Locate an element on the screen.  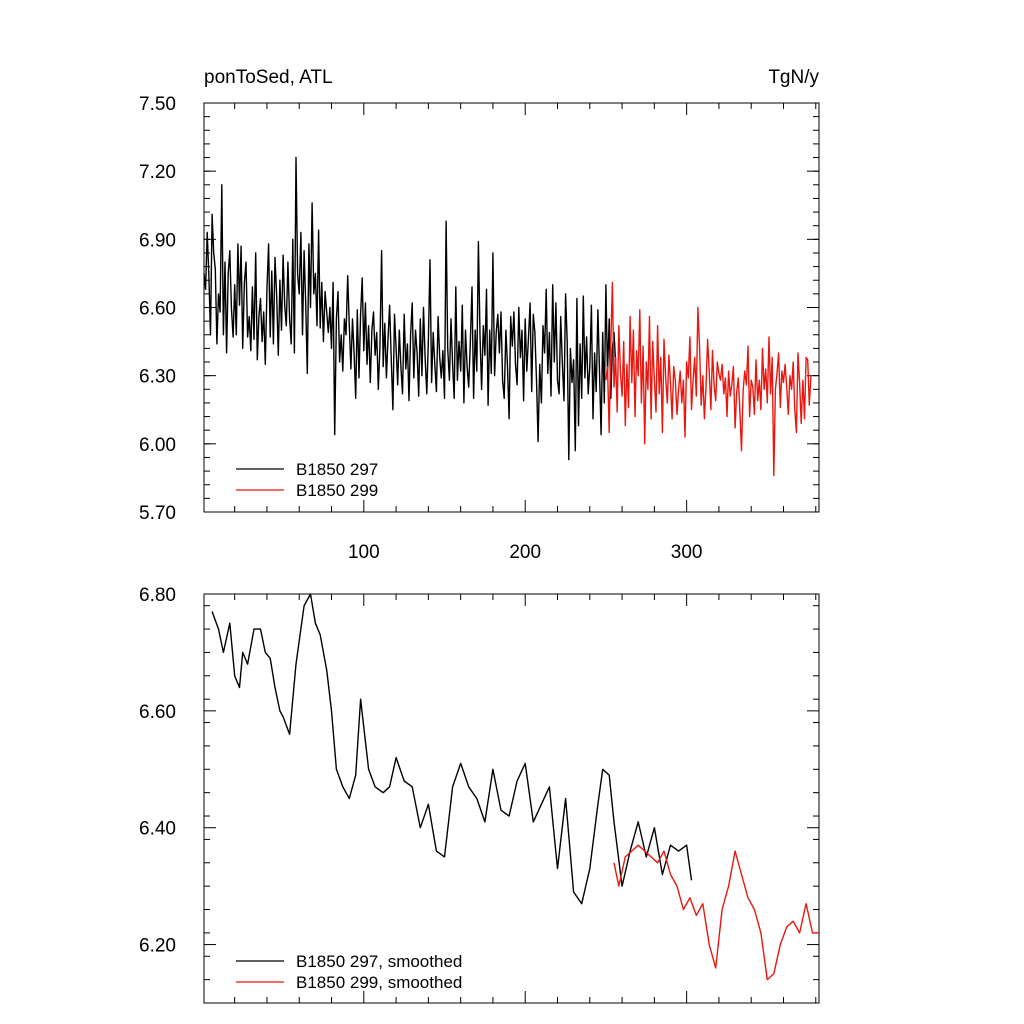
top-chart-title: ponToSed, ATL is located at coordinates (268, 77).